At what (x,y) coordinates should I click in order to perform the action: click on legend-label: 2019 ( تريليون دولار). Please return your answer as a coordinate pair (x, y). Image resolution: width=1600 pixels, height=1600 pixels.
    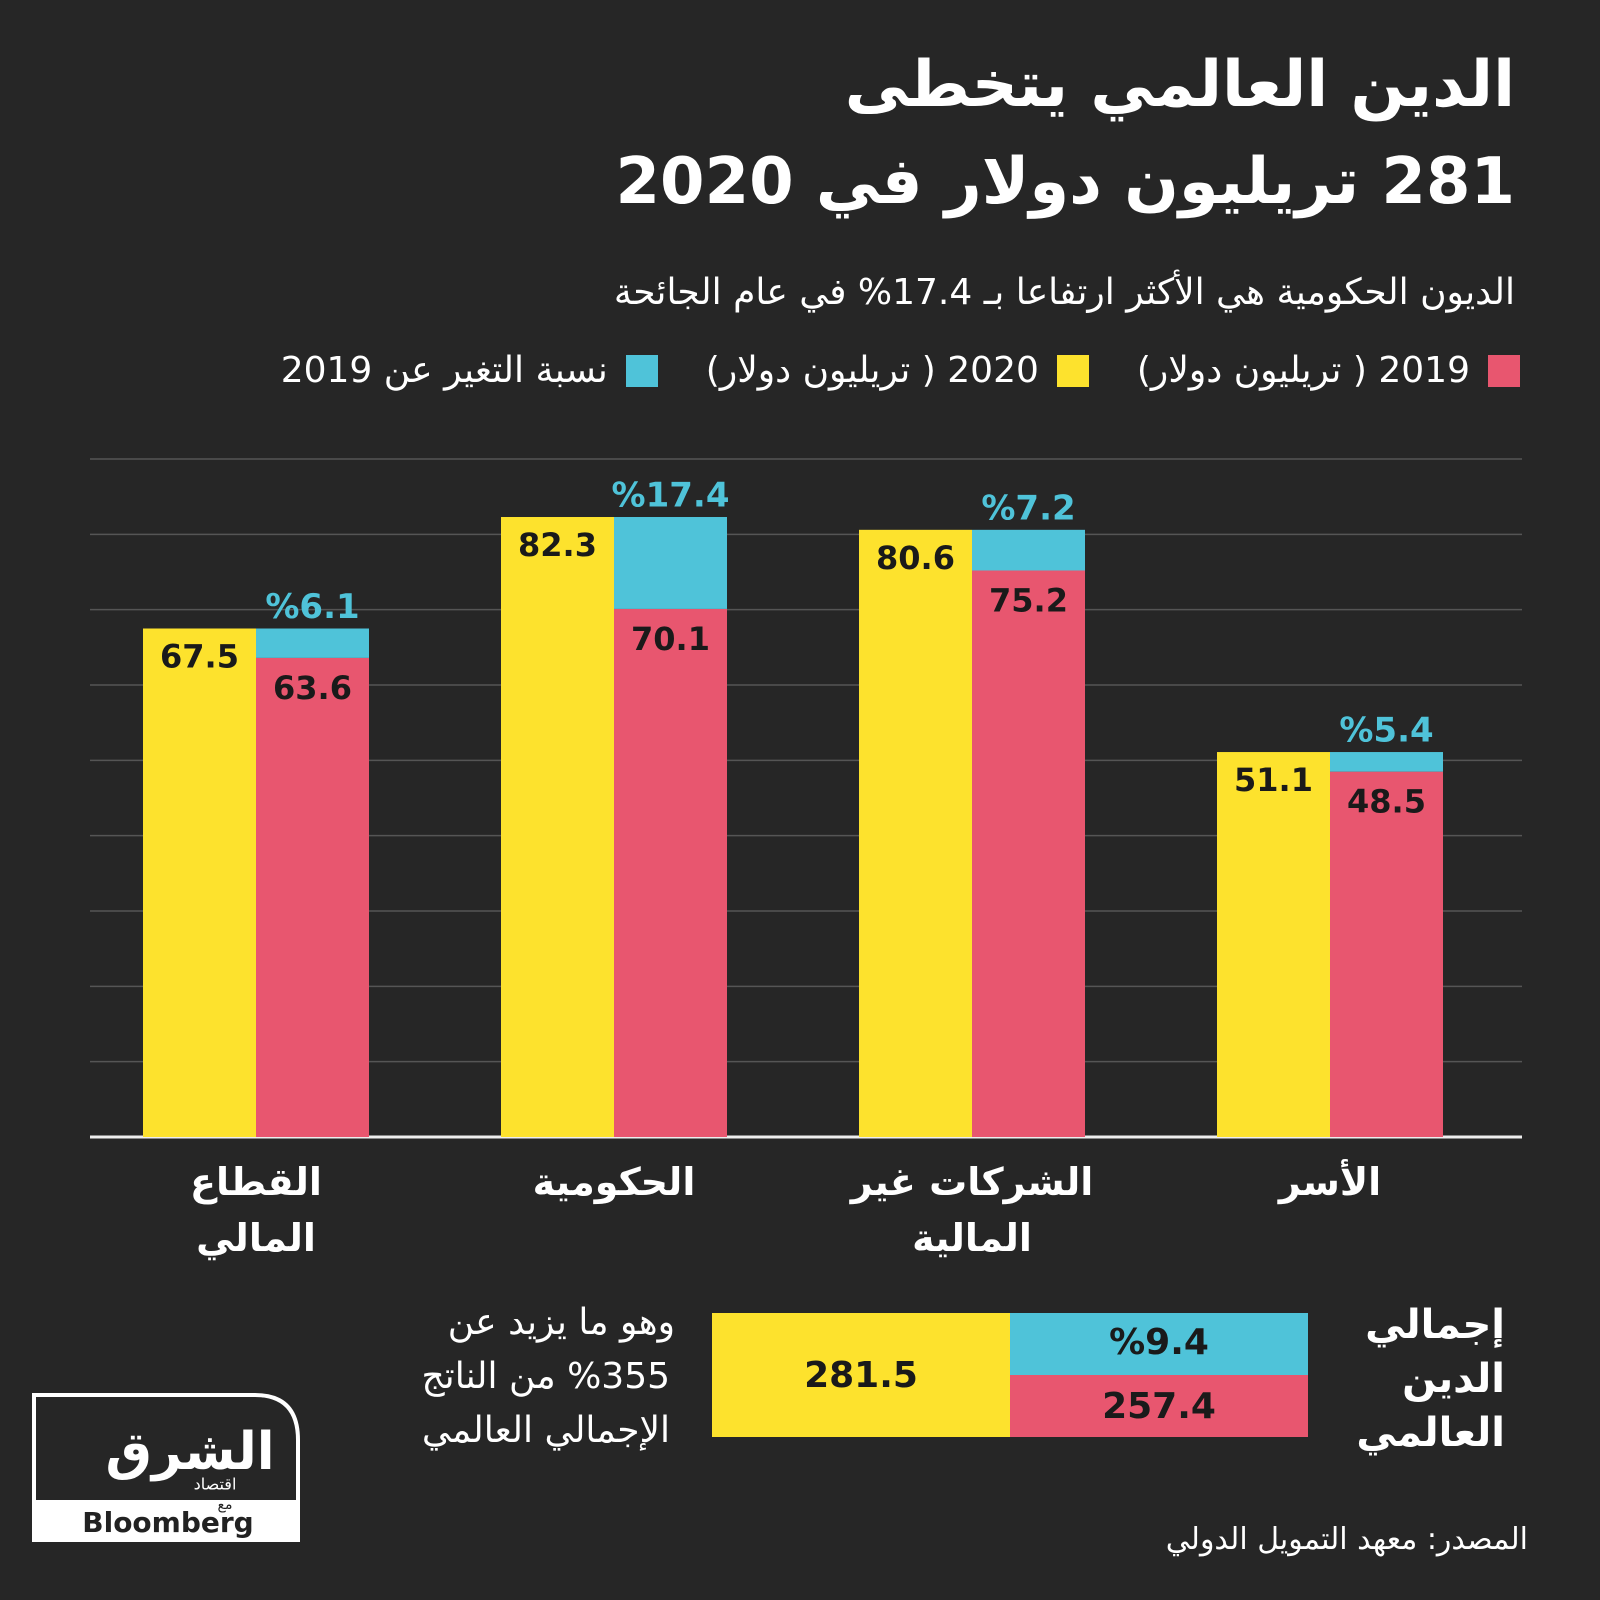
    Looking at the image, I should click on (1303, 370).